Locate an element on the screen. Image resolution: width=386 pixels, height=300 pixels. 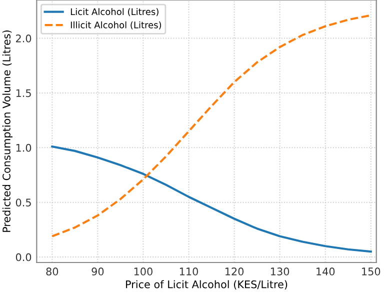
x-tick-label: 110 is located at coordinates (189, 272).